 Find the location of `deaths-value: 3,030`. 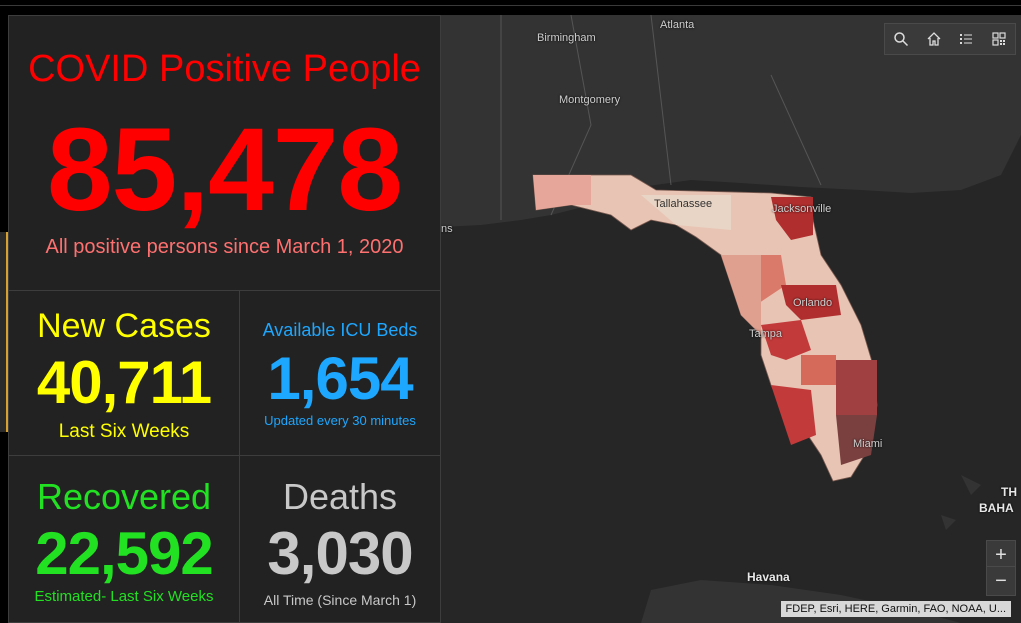

deaths-value: 3,030 is located at coordinates (340, 553).